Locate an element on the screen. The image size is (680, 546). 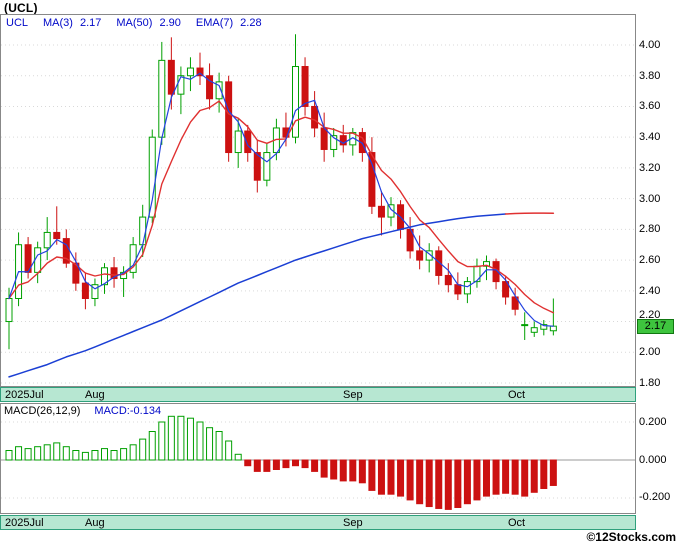
x-axis-bar-bottom: 2025Jul Aug Sep Oct is located at coordinates (318, 522).